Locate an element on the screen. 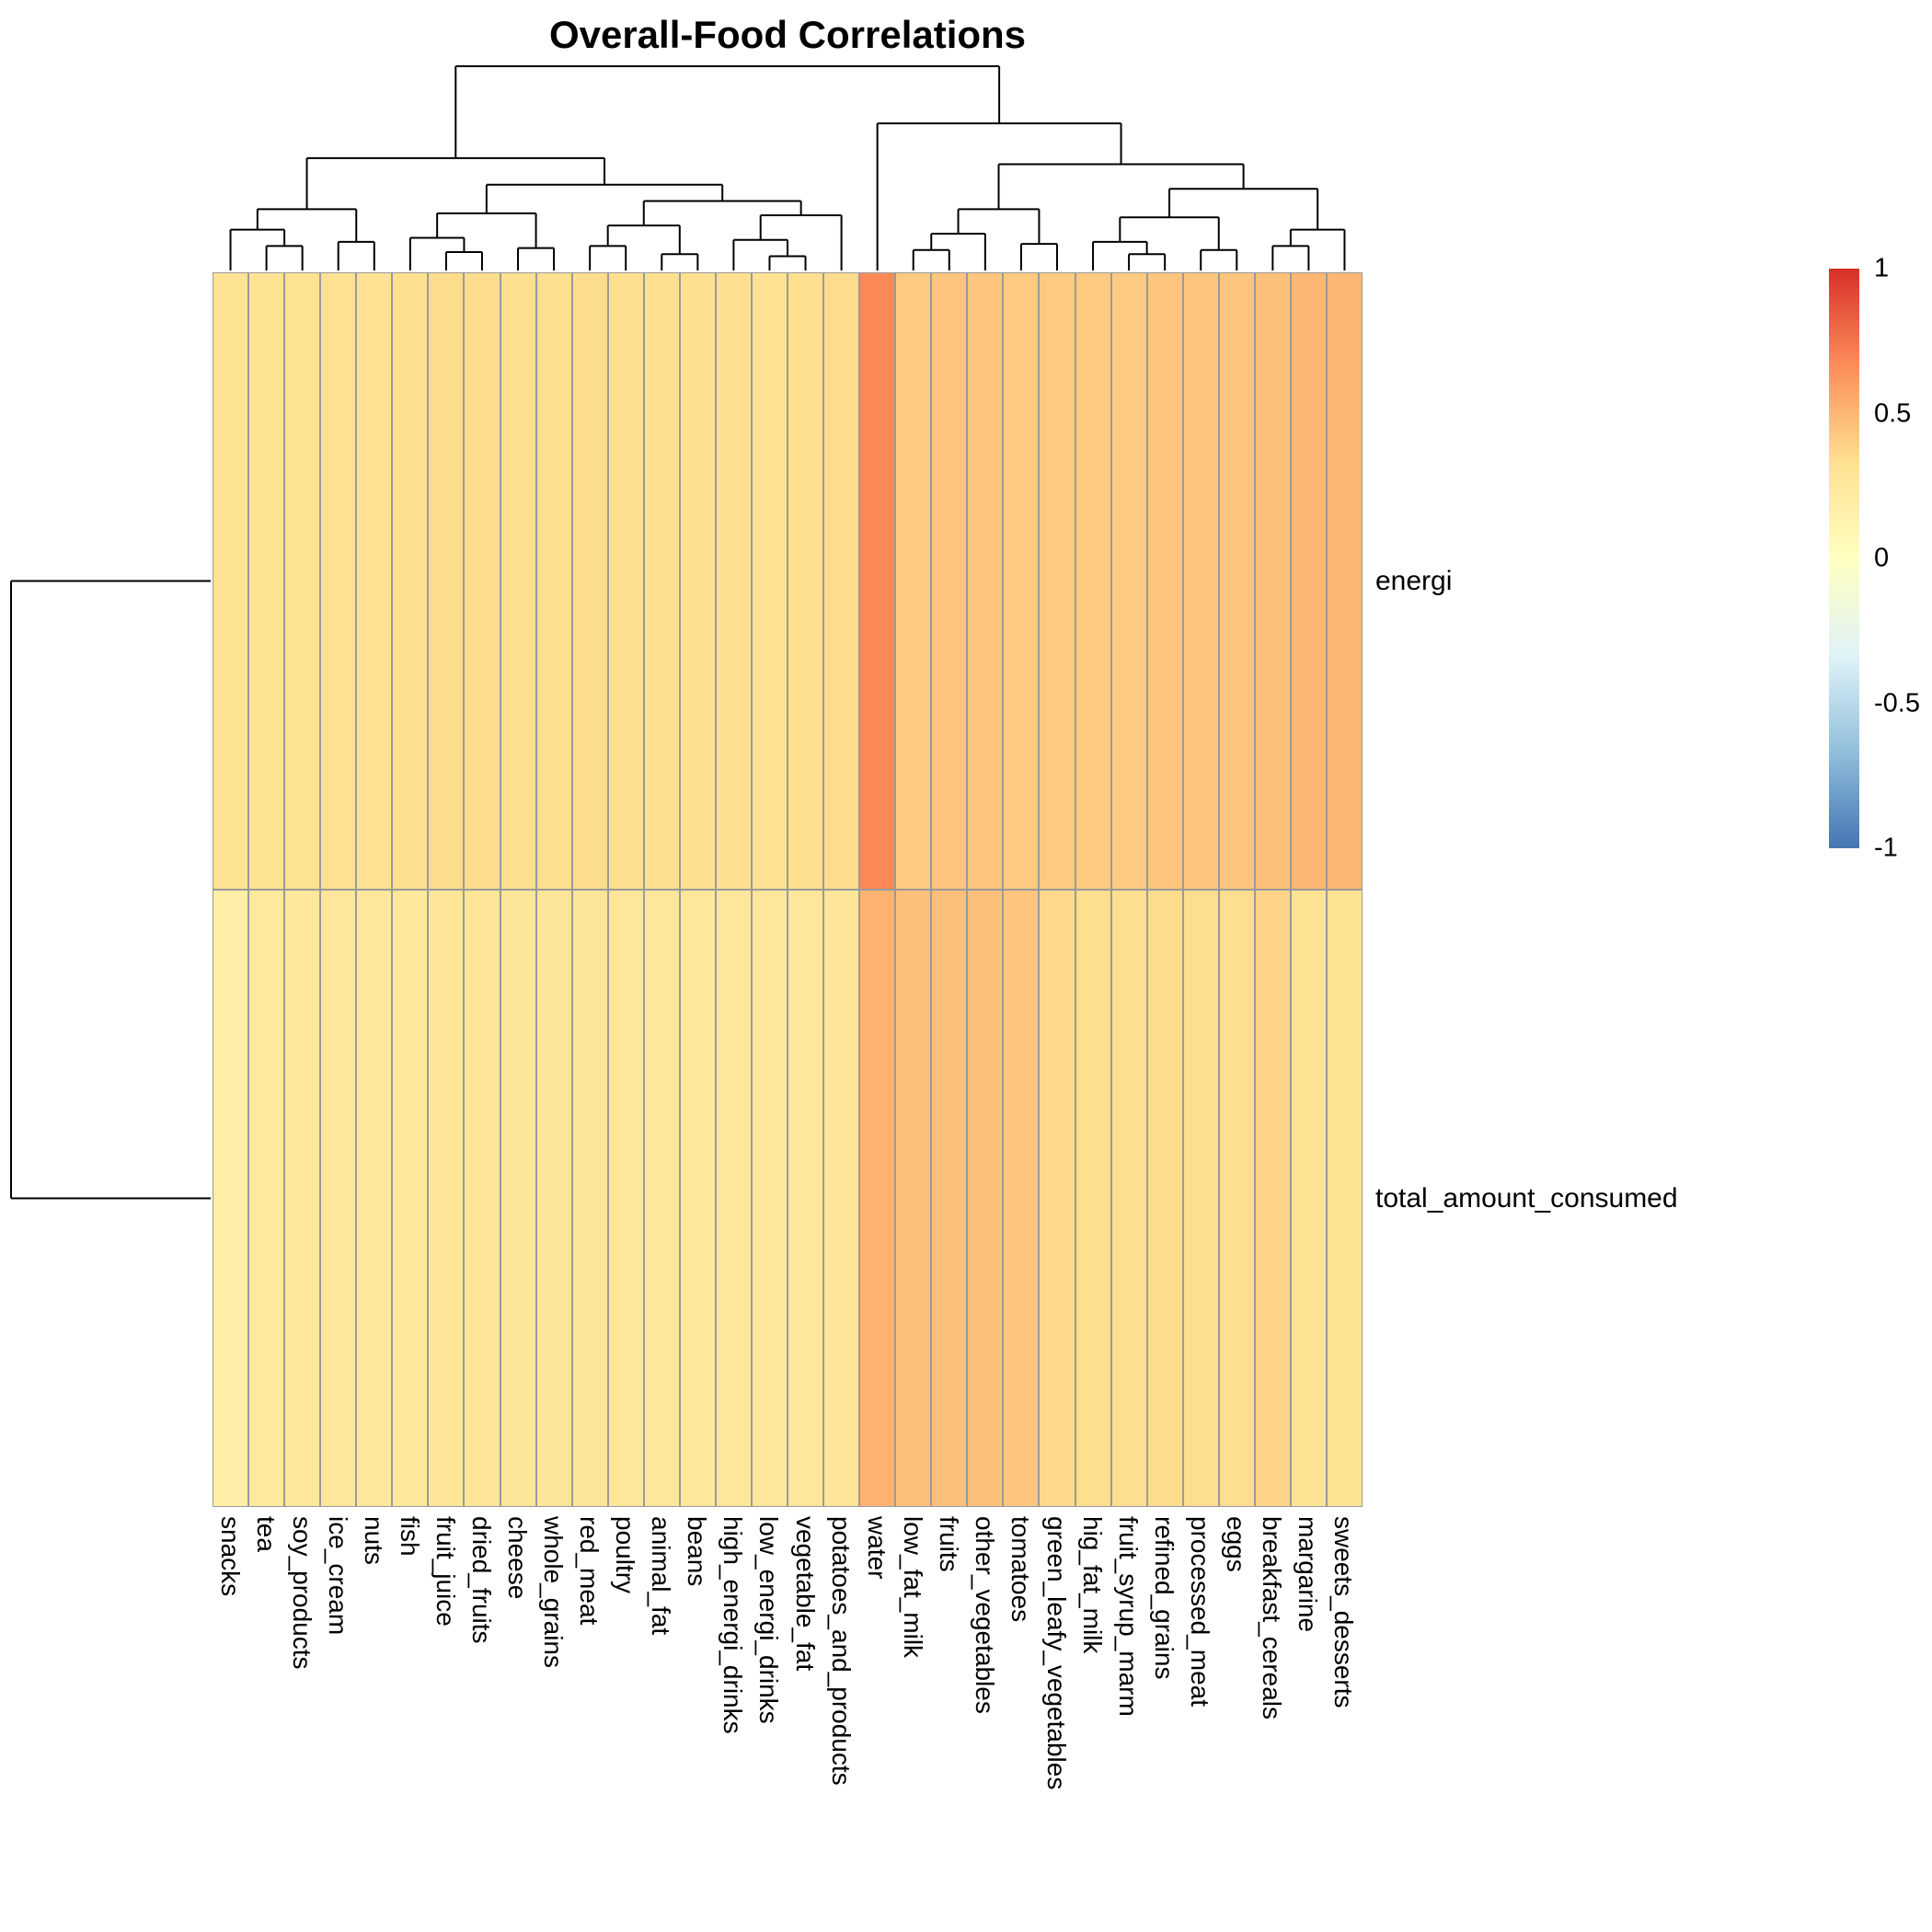 The image size is (1932, 1932). column-label: fruits is located at coordinates (949, 1544).